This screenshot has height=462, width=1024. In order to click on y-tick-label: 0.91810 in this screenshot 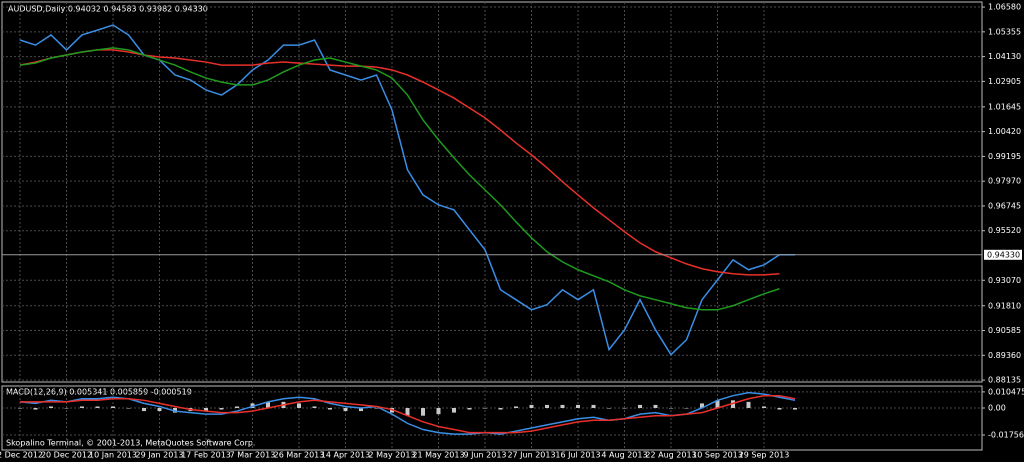, I will do `click(1004, 305)`.